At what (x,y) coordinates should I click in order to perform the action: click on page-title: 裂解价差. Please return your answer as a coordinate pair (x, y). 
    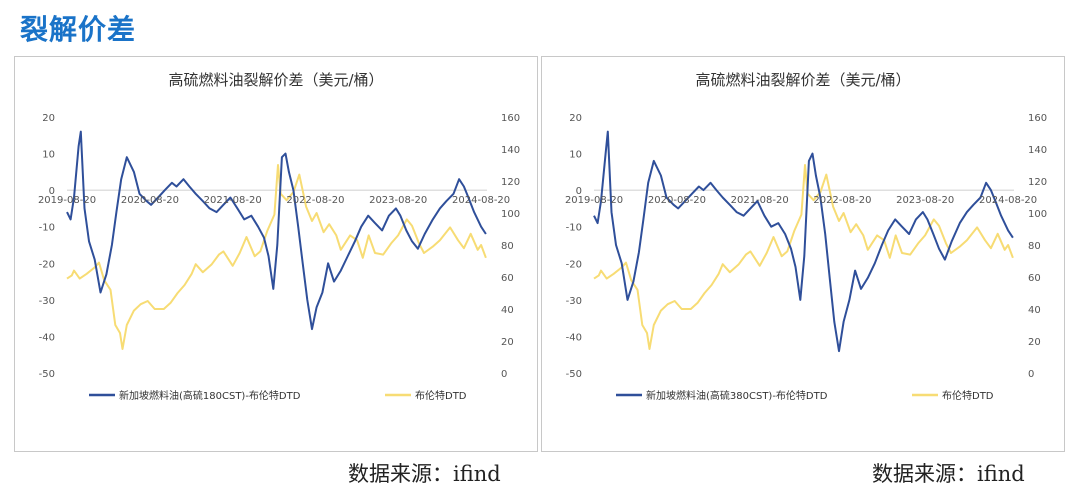
    Looking at the image, I should click on (78, 29).